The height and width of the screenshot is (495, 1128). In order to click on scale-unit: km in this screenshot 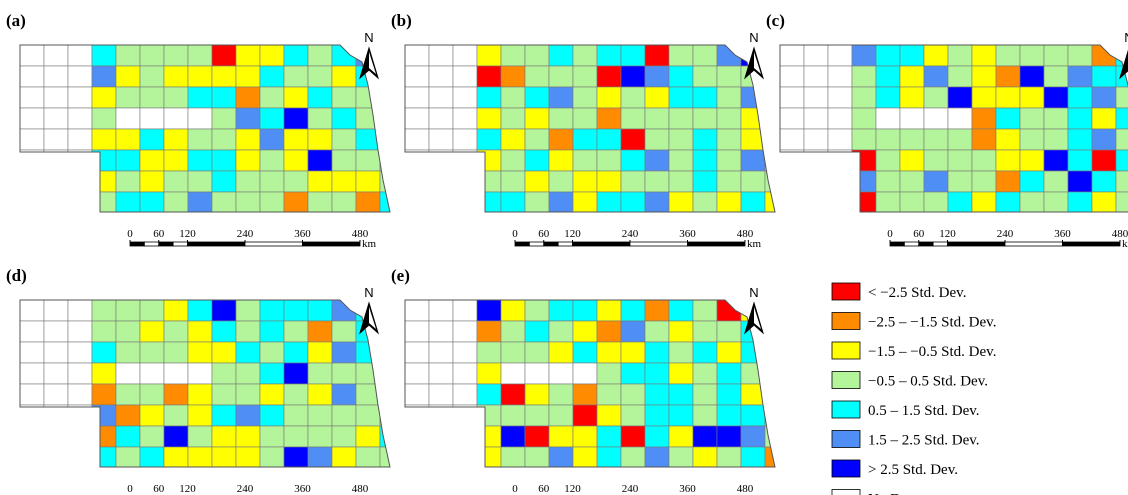, I will do `click(1125, 244)`.